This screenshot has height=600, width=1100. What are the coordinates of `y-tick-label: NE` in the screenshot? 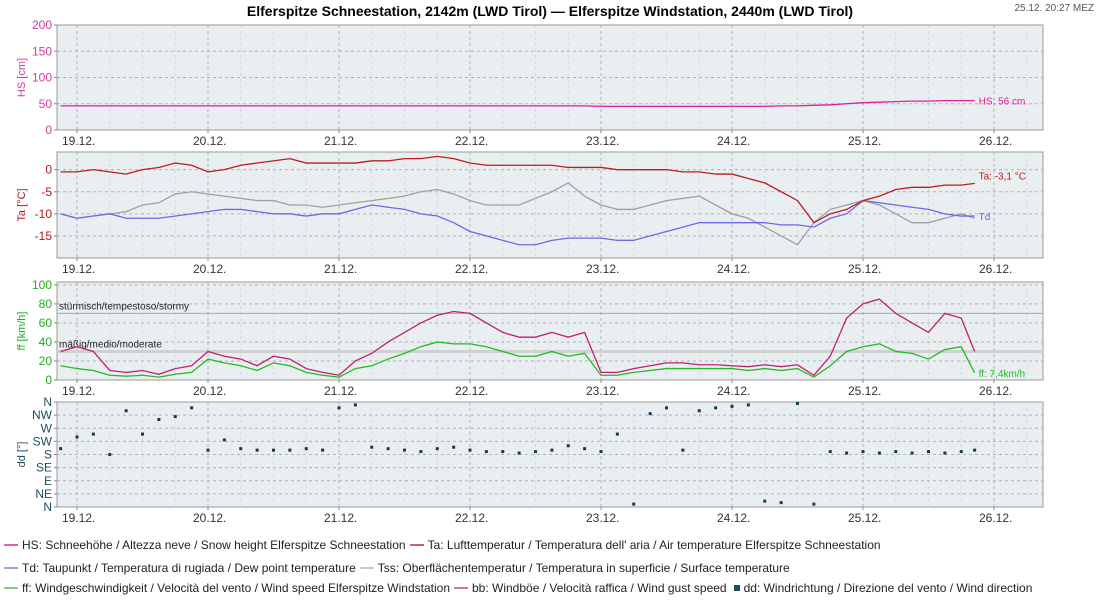 It's located at (43, 494).